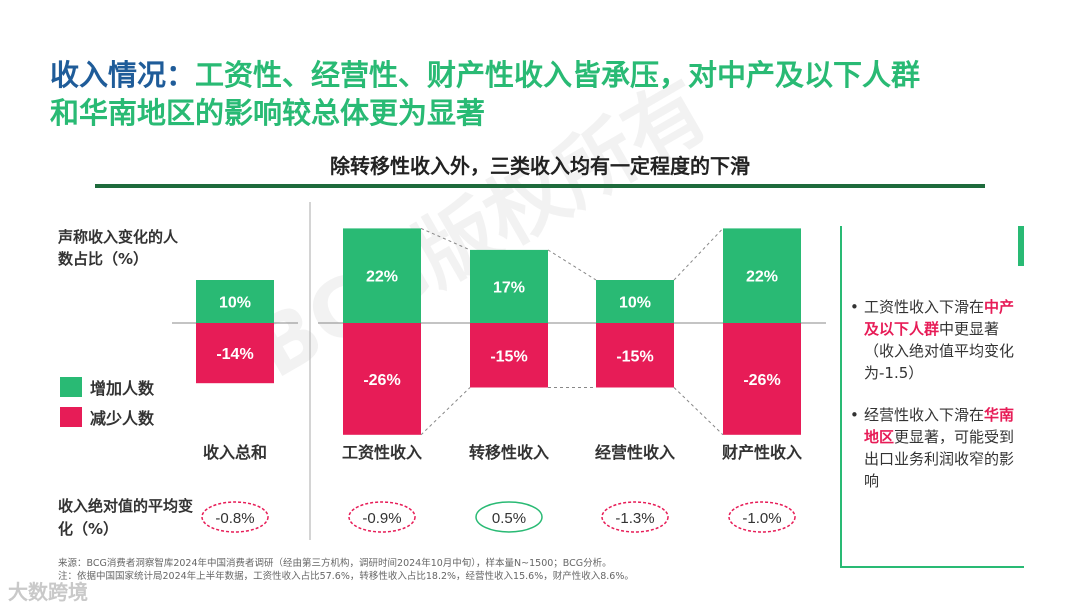 This screenshot has width=1080, height=608. I want to click on title-prefix: 收入情况：, so click(123, 75).